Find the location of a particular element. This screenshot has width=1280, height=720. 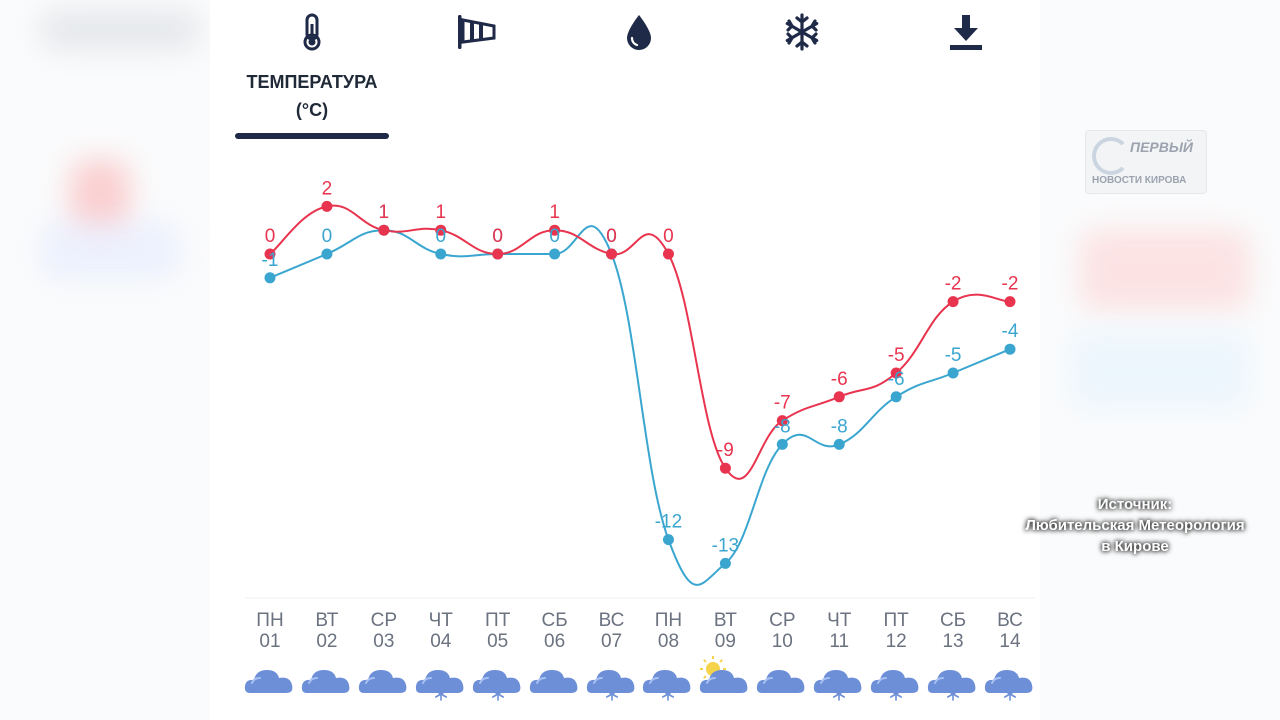

active-tab-indicator is located at coordinates (312, 136).